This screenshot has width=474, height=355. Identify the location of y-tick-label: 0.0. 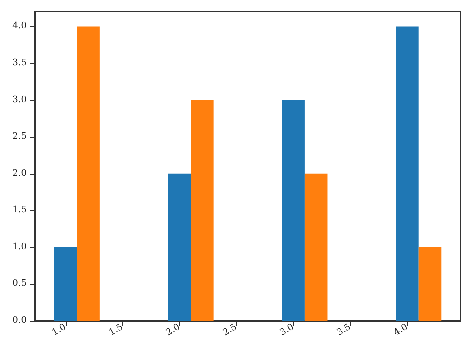
(20, 321).